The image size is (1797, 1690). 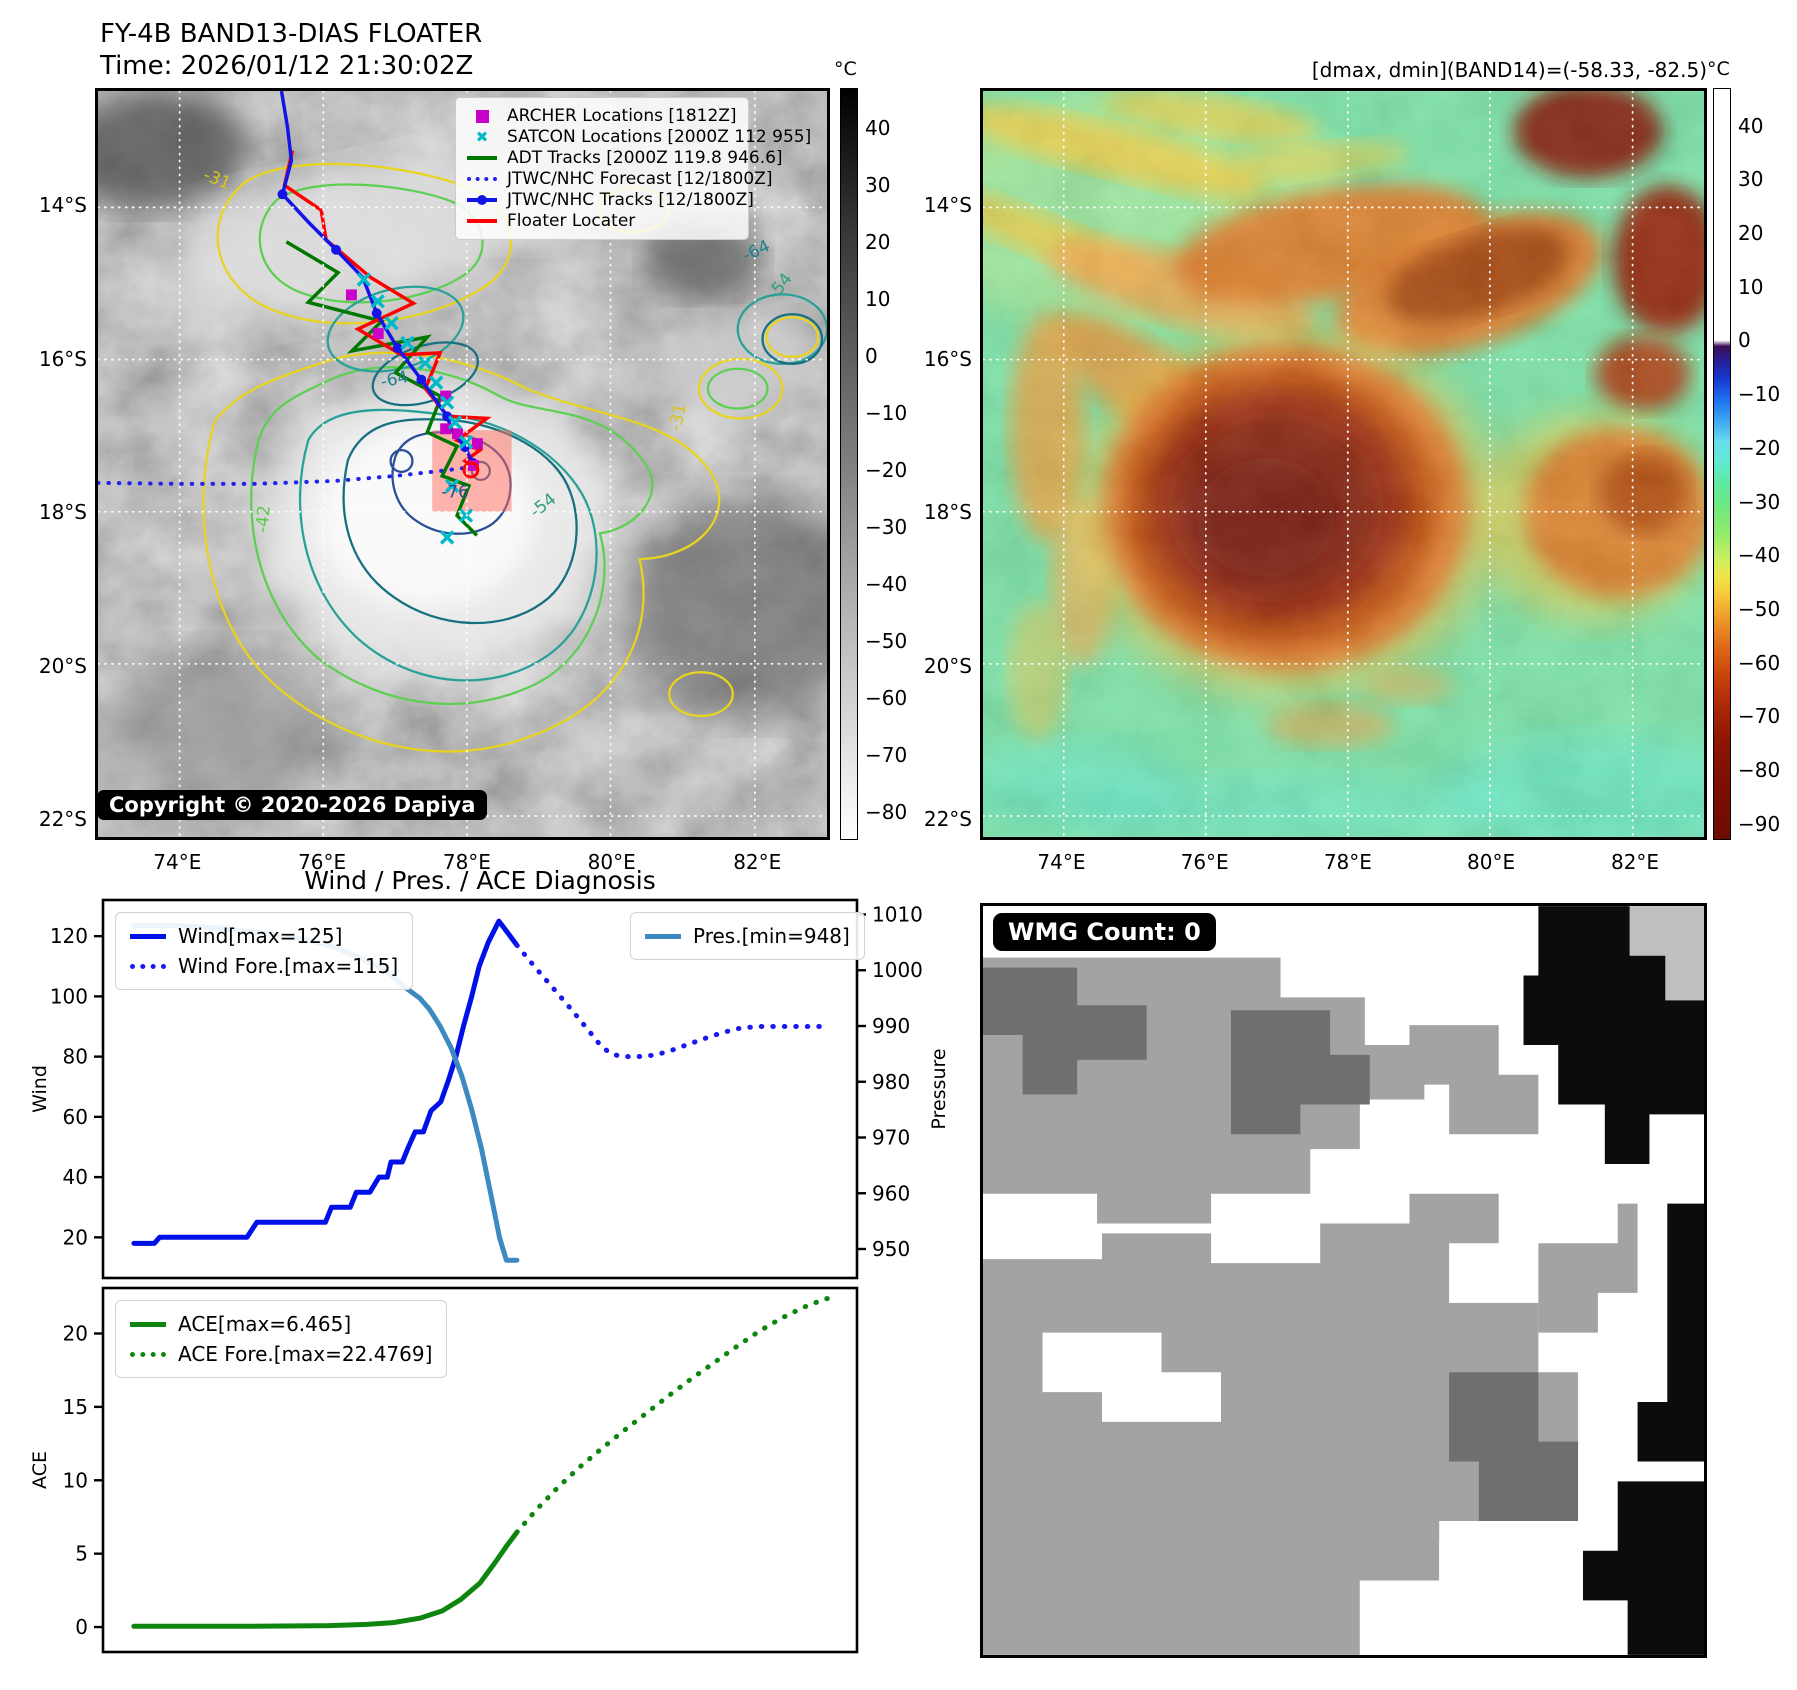 I want to click on legend-item: Pres.[min=948], so click(x=747, y=936).